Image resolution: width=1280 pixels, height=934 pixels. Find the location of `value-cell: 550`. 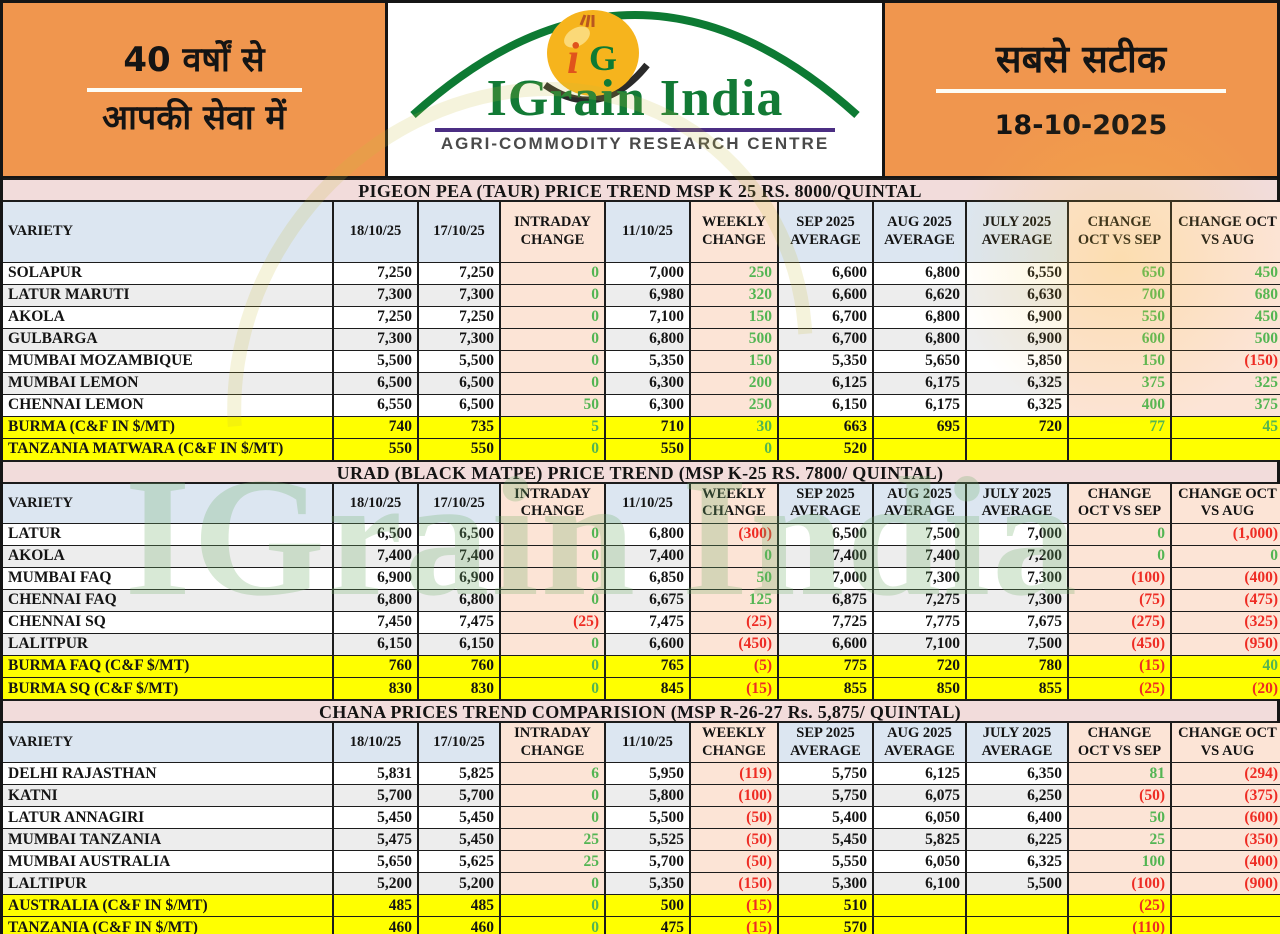

value-cell: 550 is located at coordinates (458, 448).